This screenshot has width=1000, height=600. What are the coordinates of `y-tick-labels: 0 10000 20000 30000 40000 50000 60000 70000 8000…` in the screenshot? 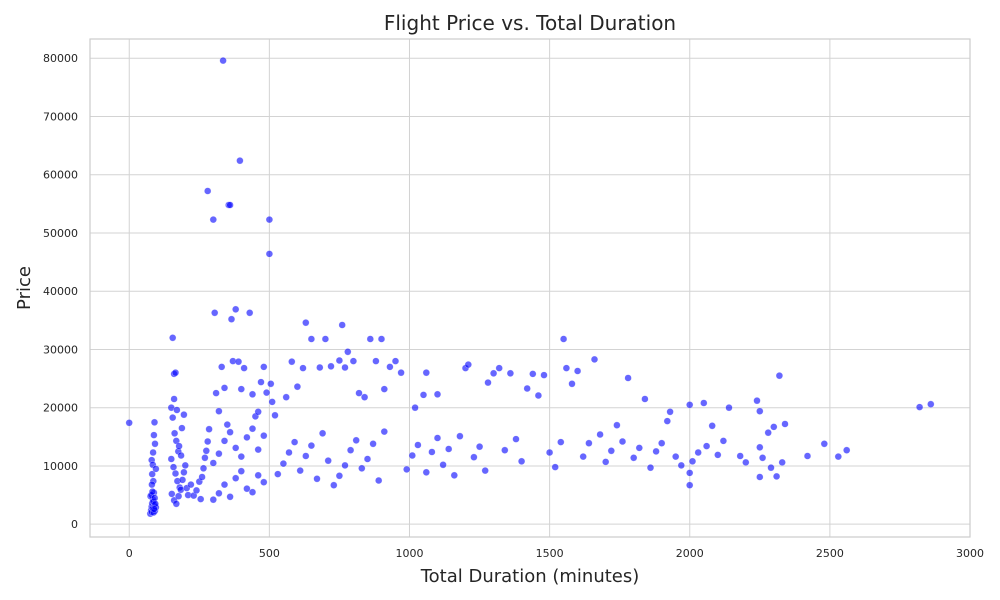 It's located at (60, 291).